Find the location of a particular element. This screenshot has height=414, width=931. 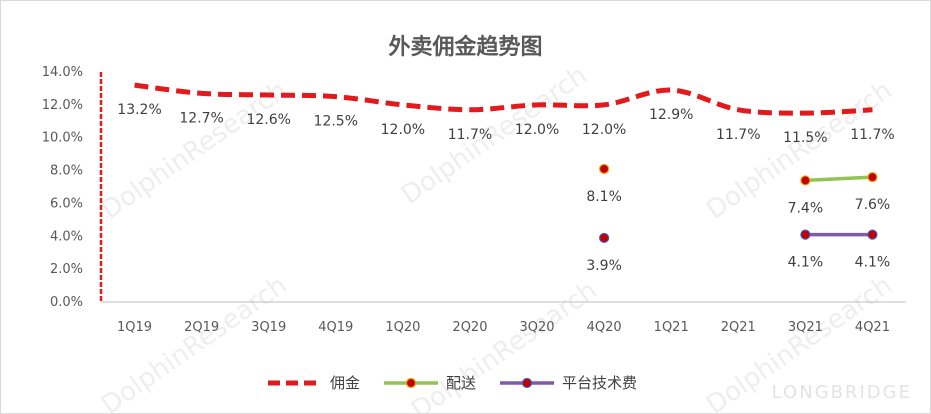

legend-label: 平台技术费 is located at coordinates (600, 383).